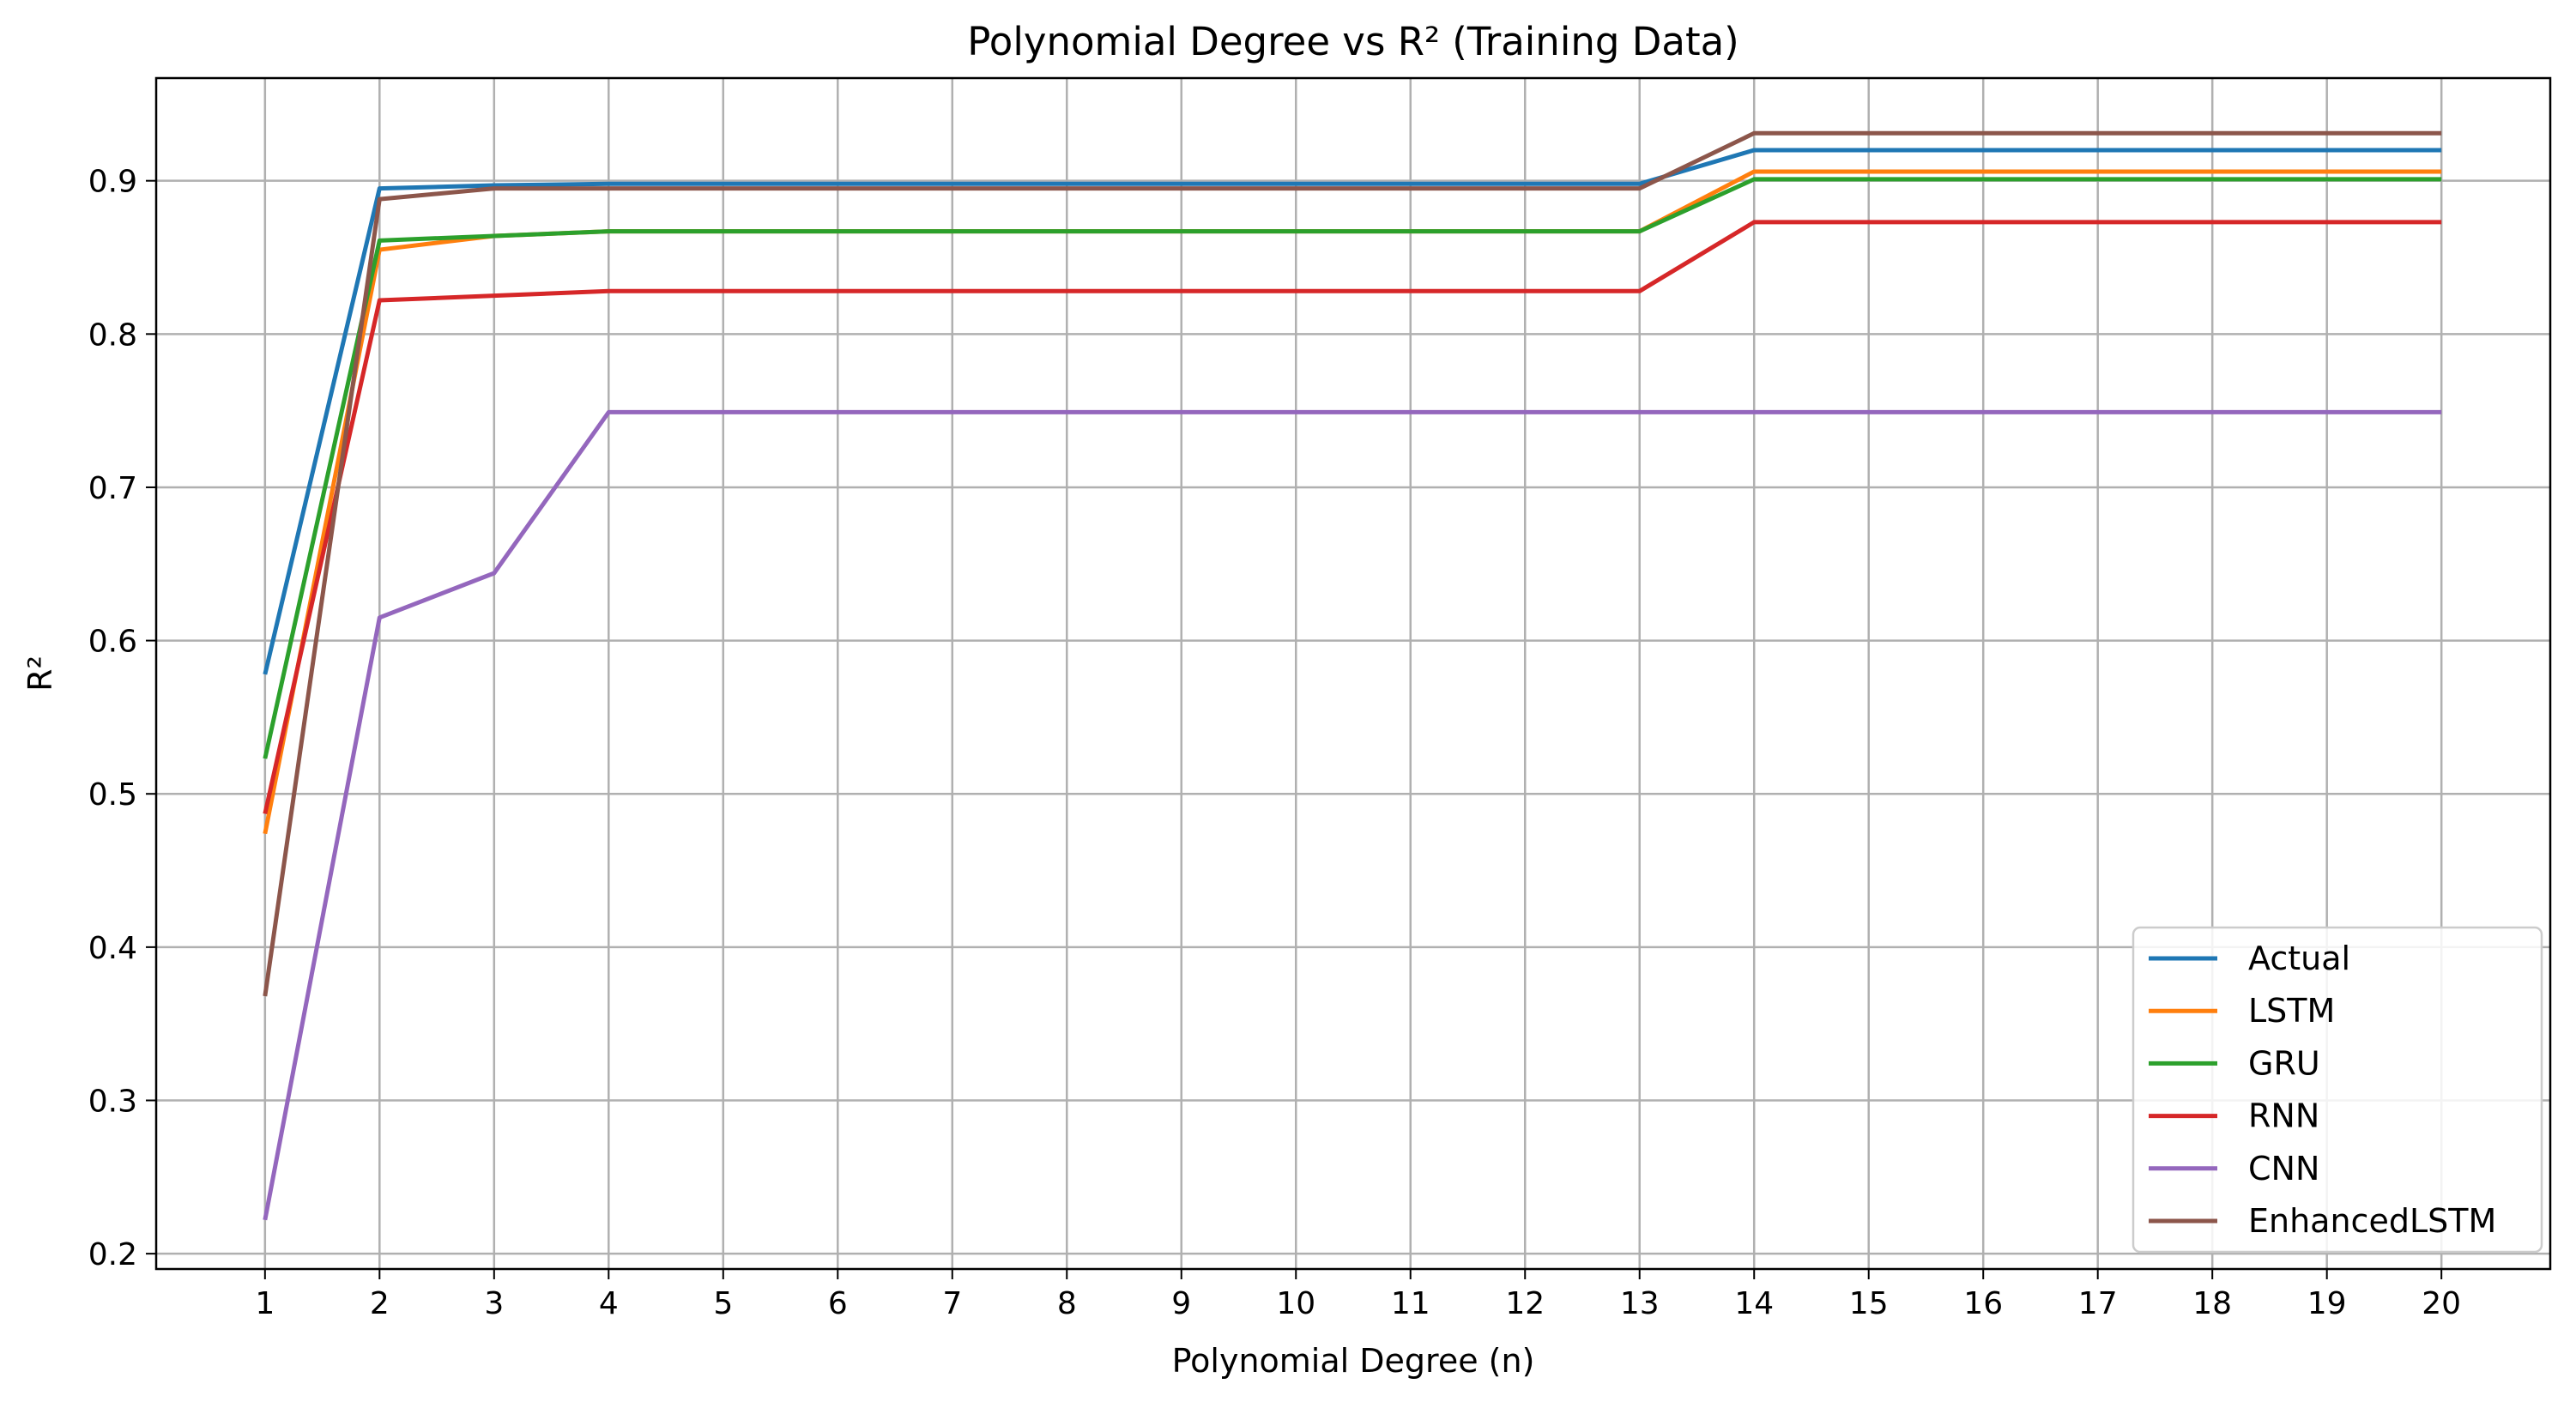  I want to click on y-tick-label: 0.4, so click(112, 948).